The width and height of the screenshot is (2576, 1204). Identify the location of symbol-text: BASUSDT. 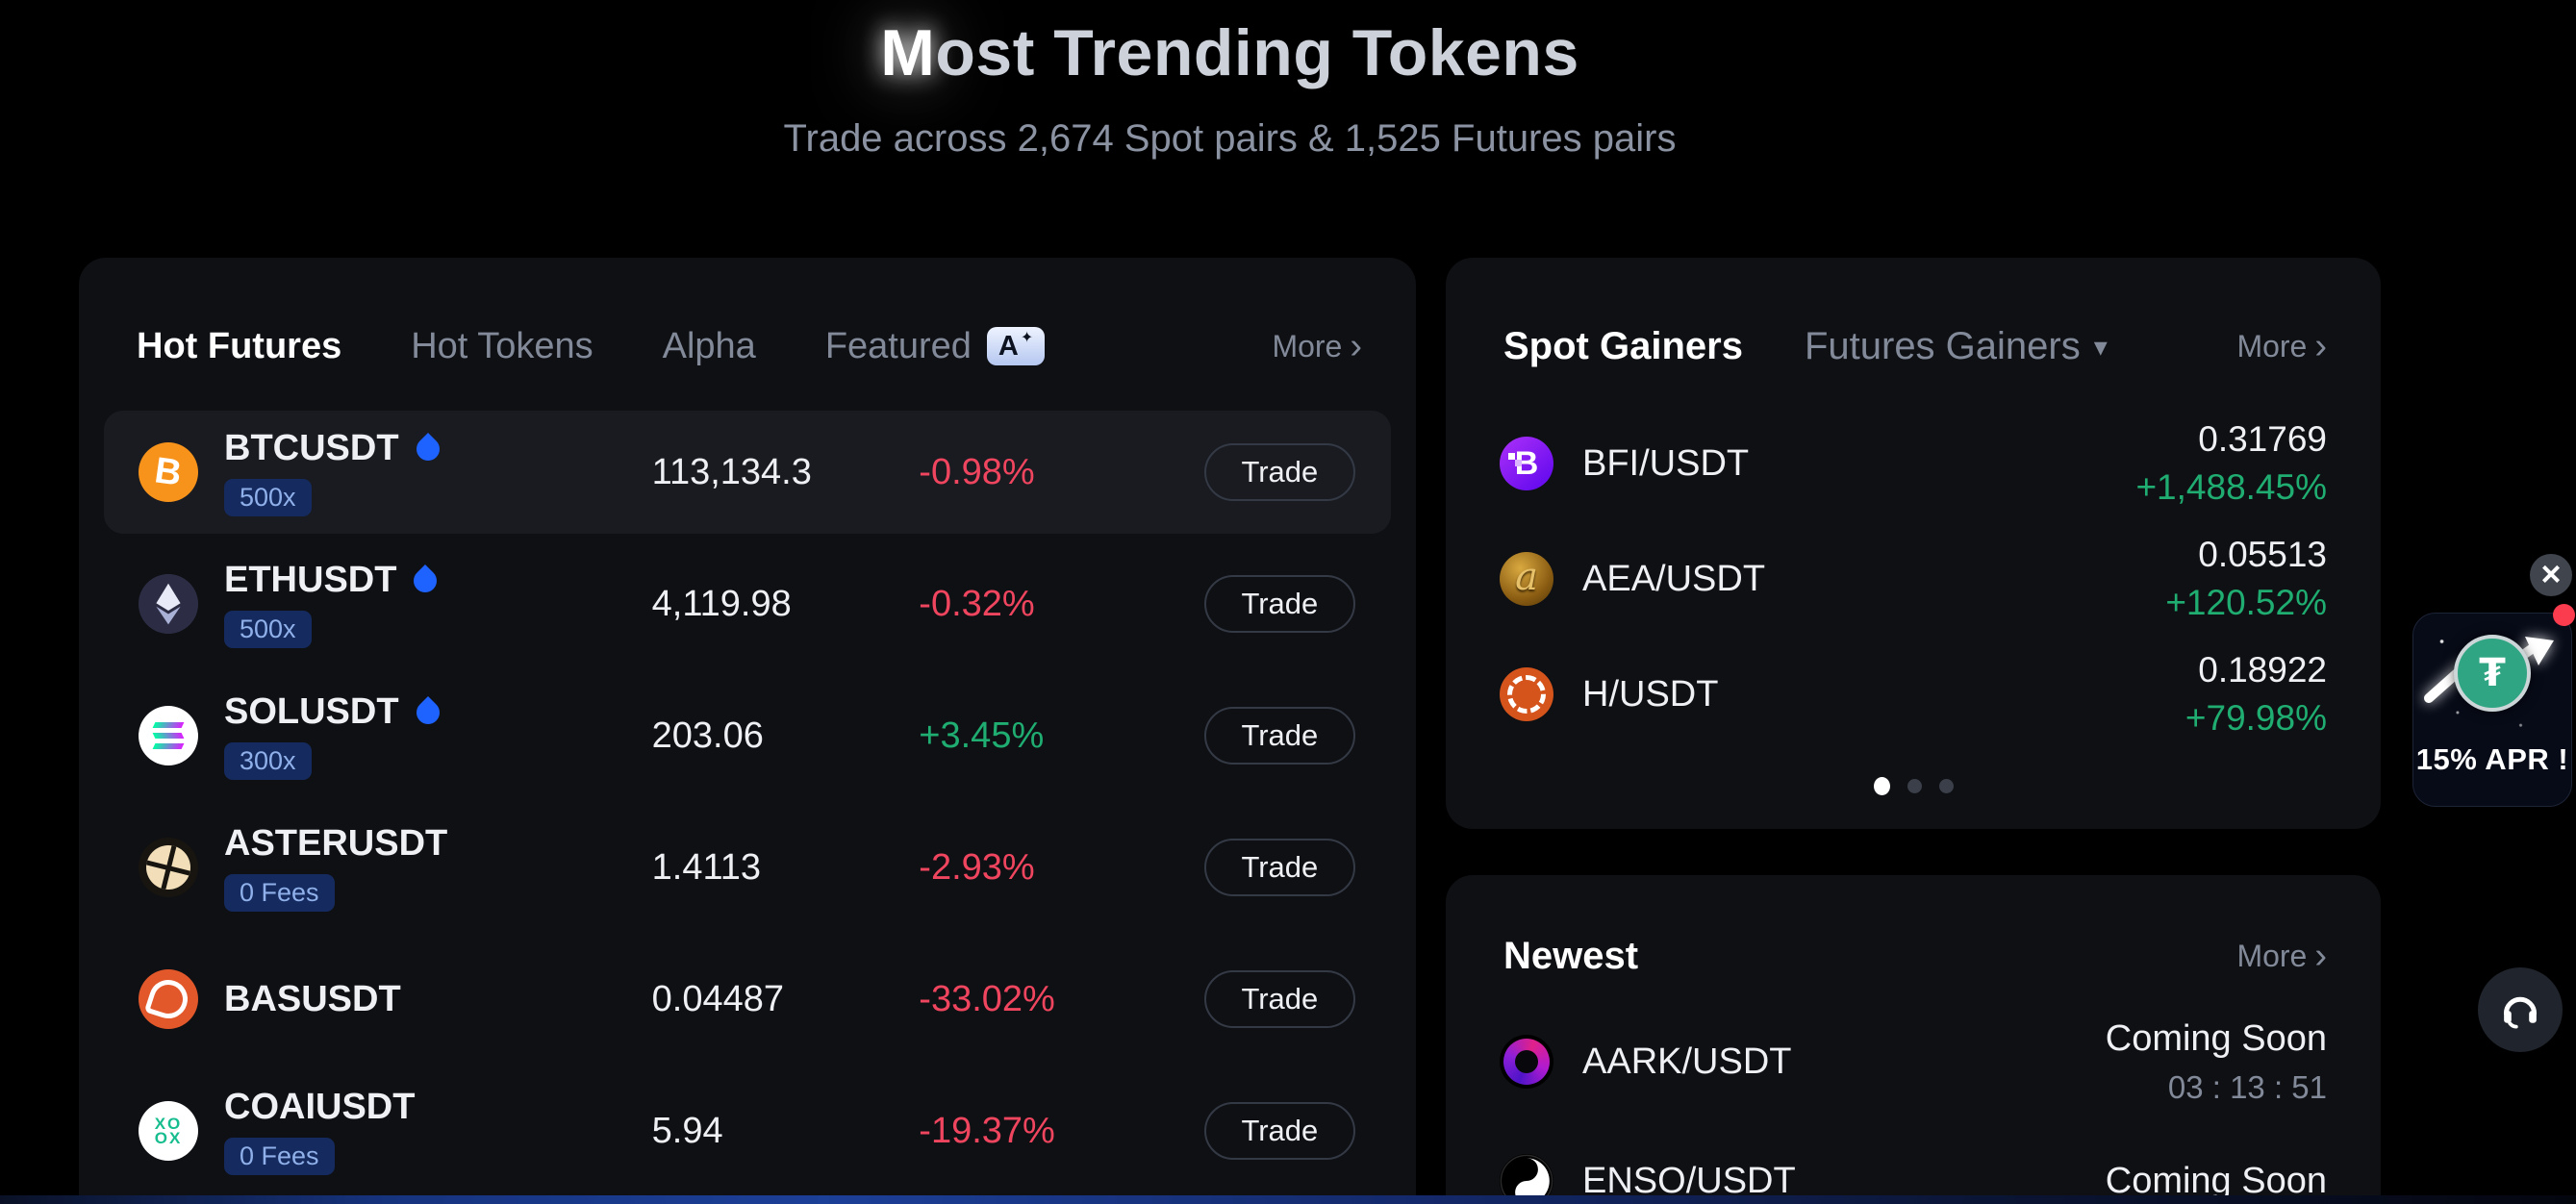
(313, 998).